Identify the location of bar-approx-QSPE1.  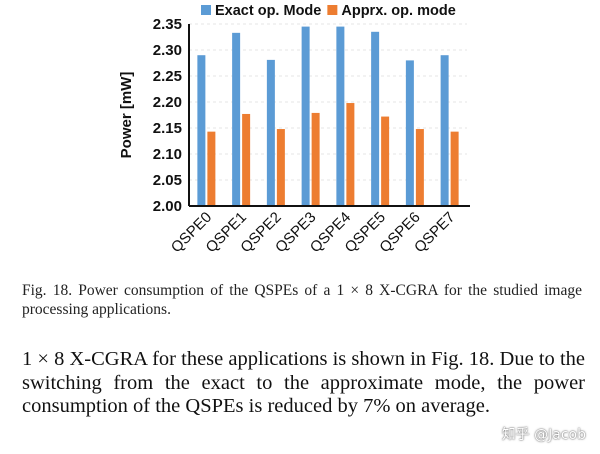
(246, 159).